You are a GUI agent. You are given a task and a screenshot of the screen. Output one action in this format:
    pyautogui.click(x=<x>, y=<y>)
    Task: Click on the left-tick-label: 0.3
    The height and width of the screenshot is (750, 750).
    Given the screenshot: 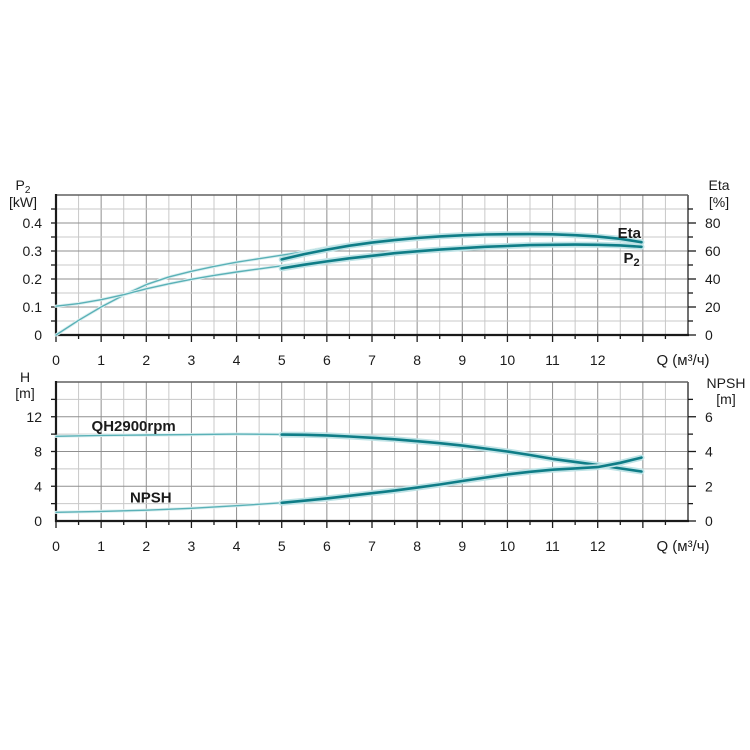 What is the action you would take?
    pyautogui.click(x=33, y=251)
    